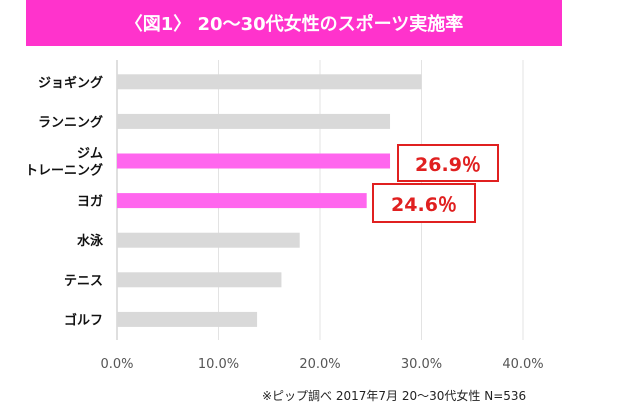 The height and width of the screenshot is (416, 632). Describe the element at coordinates (64, 171) in the screenshot. I see `category-label-2: トレーニング` at that location.